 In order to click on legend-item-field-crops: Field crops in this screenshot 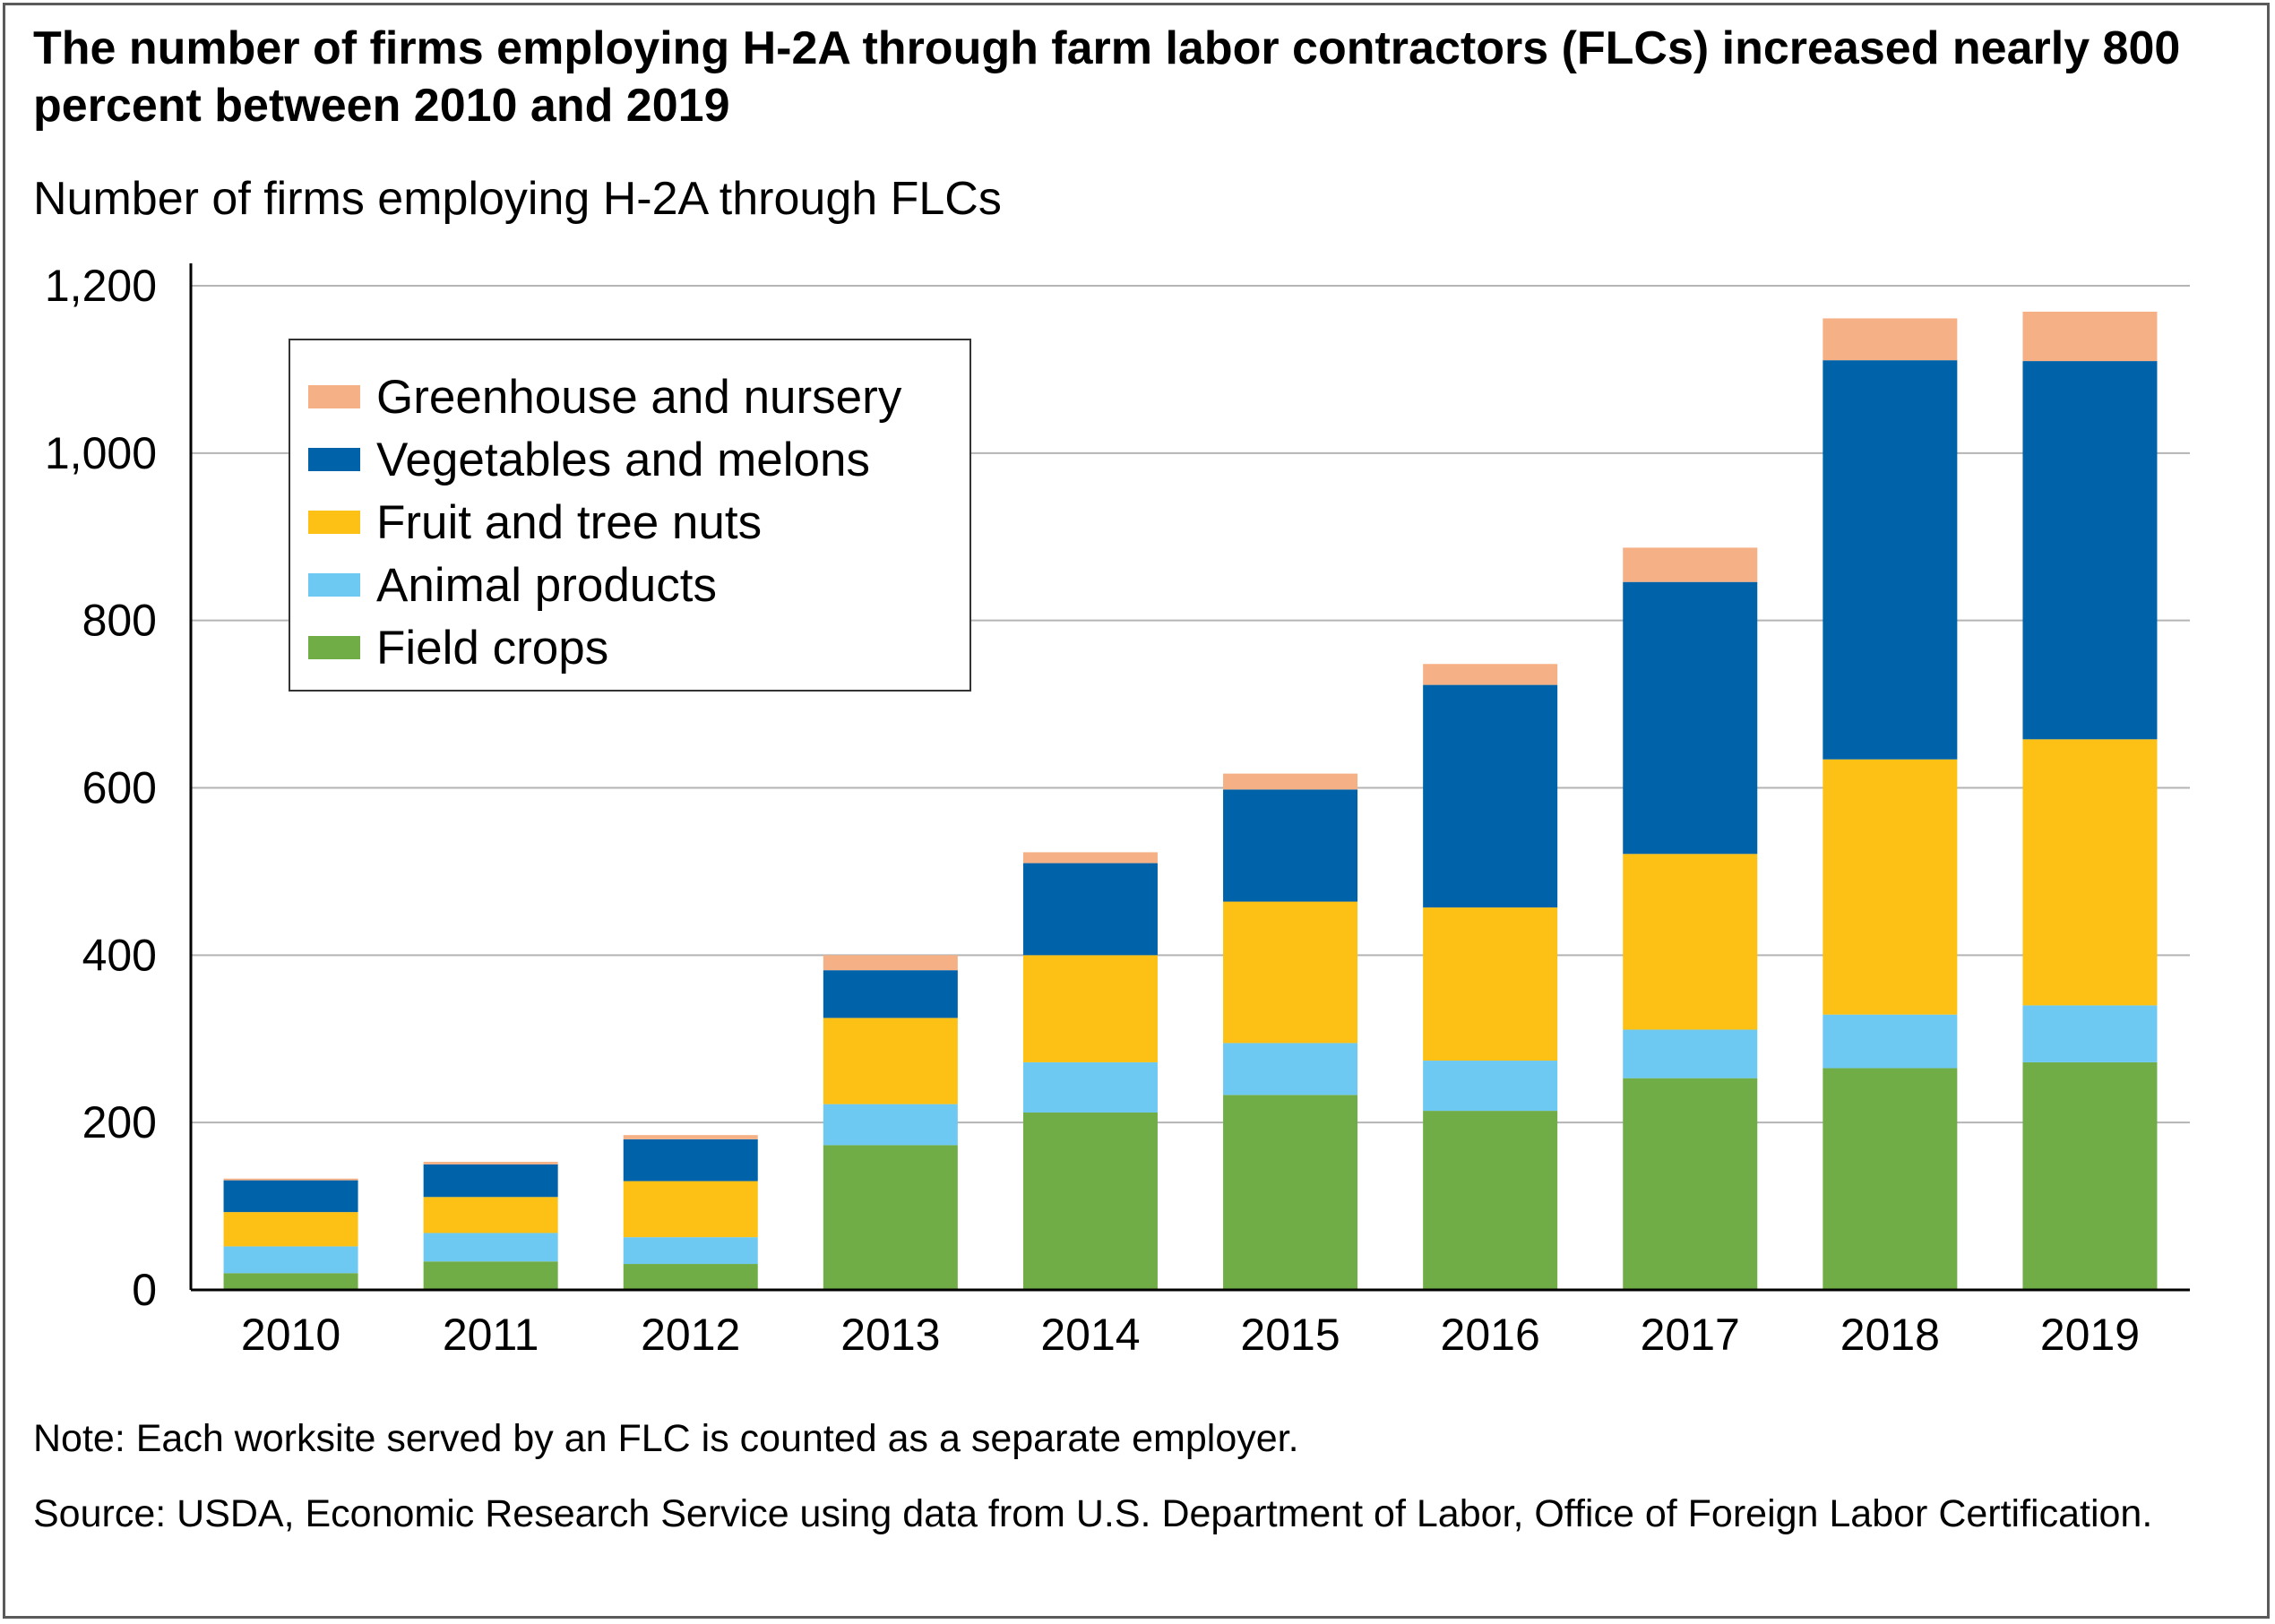, I will do `click(458, 647)`.